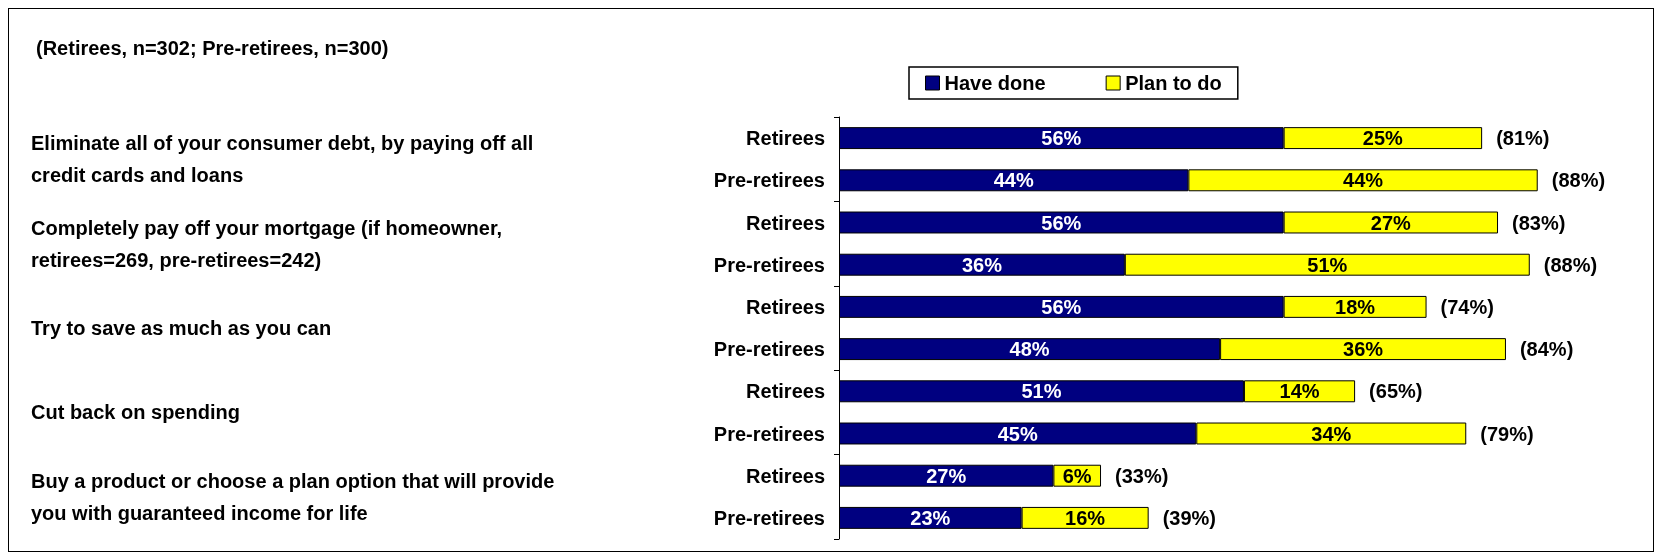 The image size is (1662, 560). What do you see at coordinates (1029, 349) in the screenshot?
I see `data-label: 48%` at bounding box center [1029, 349].